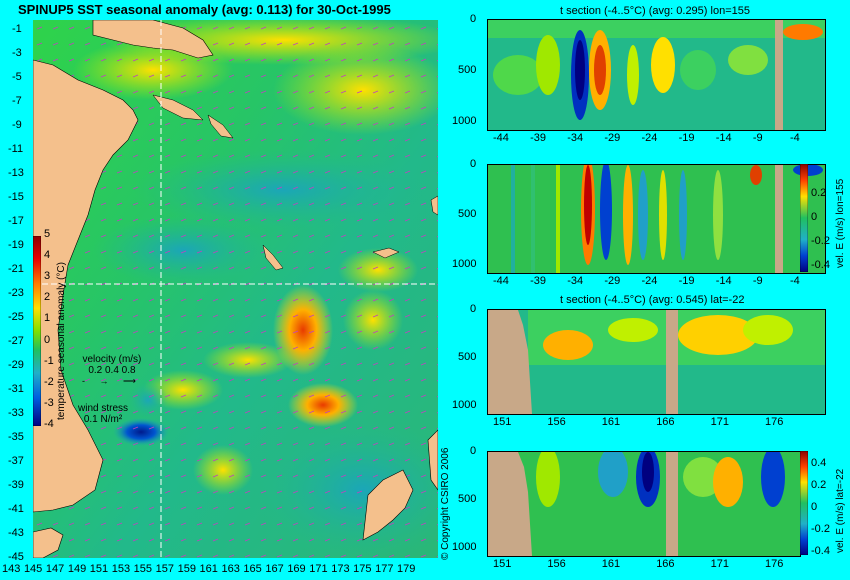 The width and height of the screenshot is (850, 580). Describe the element at coordinates (208, 569) in the screenshot. I see `lon-tick-label: 161` at that location.